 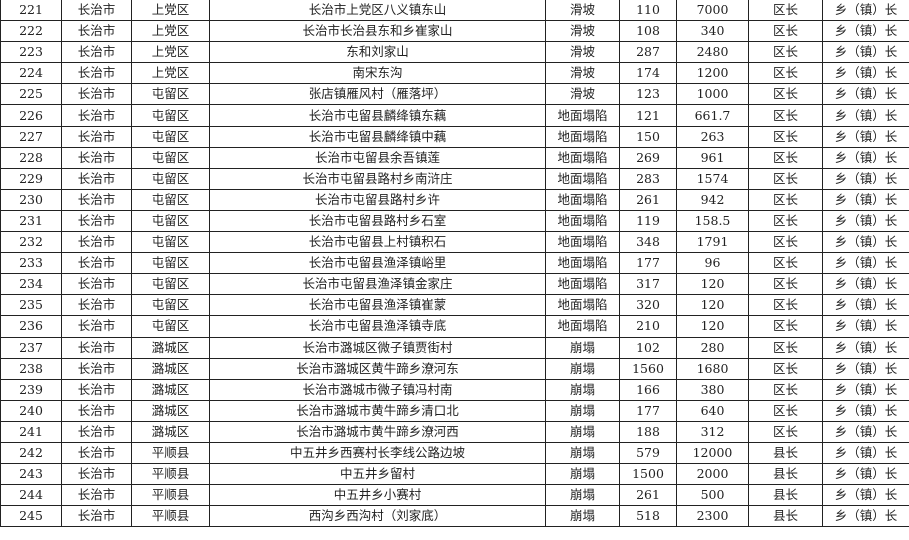 I want to click on value-b-cell: 280, so click(x=712, y=347).